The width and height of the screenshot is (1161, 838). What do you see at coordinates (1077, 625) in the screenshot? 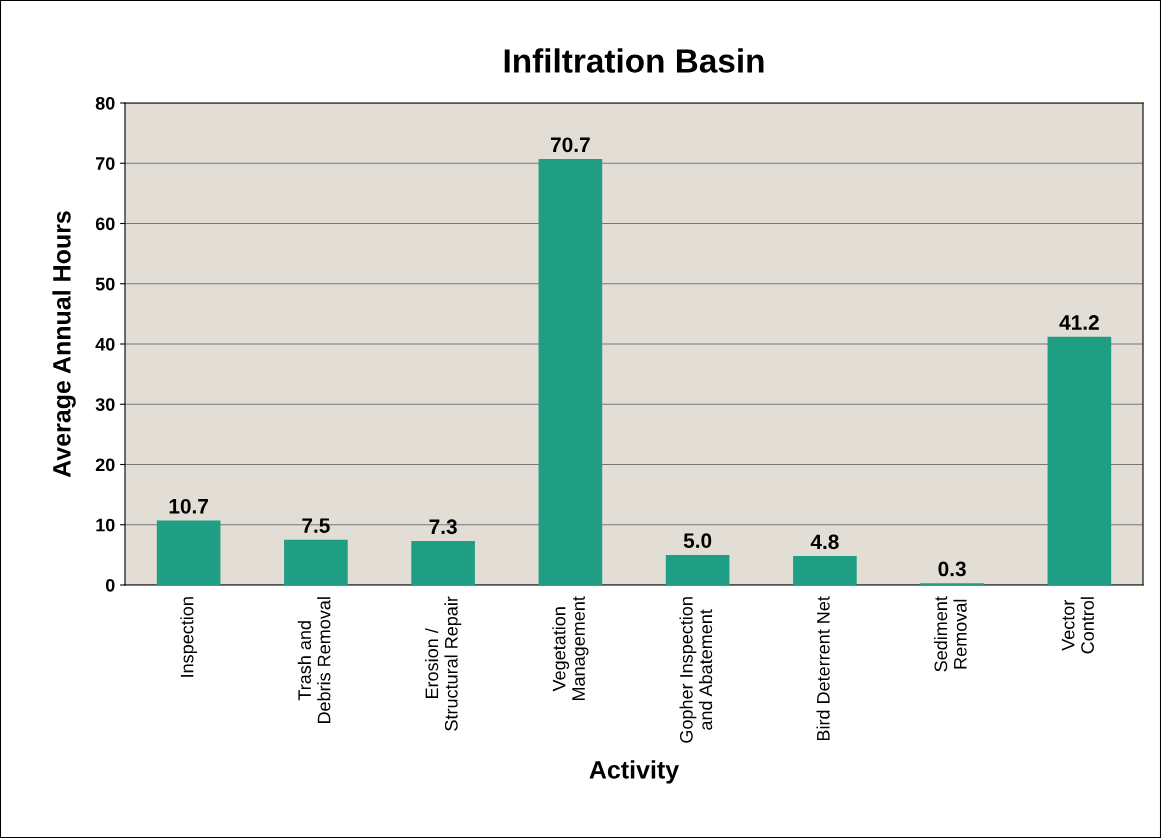
I see `x-tick-label: Vector Control` at bounding box center [1077, 625].